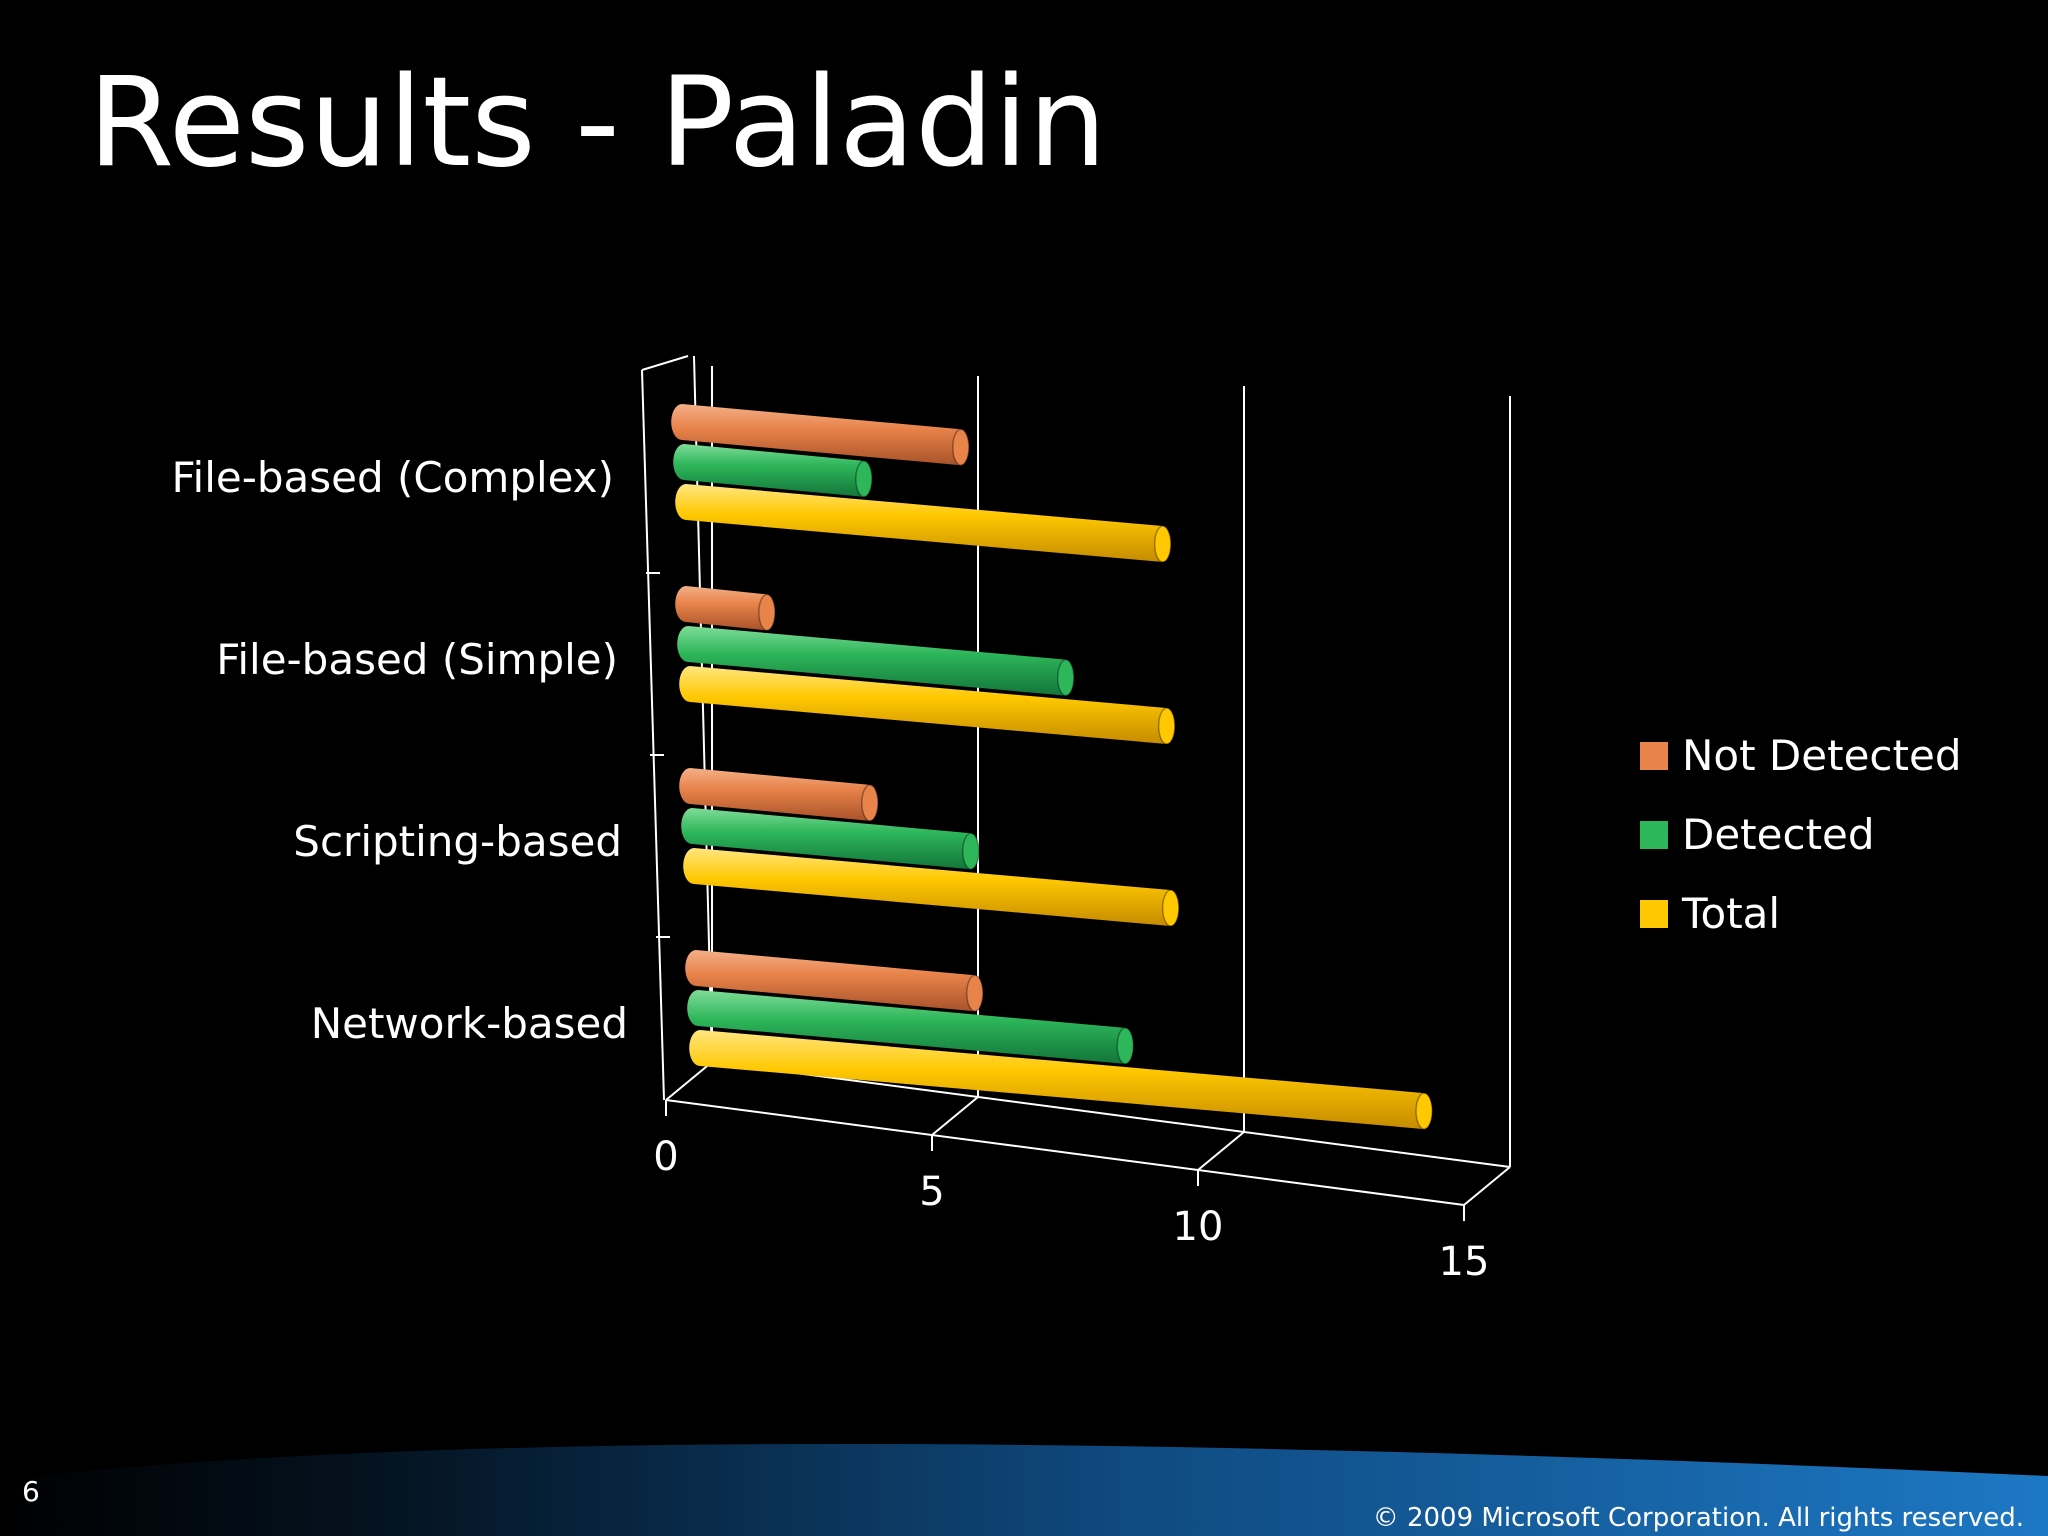 The width and height of the screenshot is (2048, 1536). I want to click on category-label: File-based (Complex), so click(392, 477).